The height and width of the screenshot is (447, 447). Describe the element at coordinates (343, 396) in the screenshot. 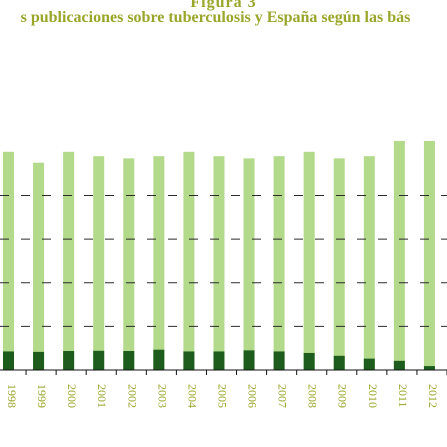

I see `x-tick-label-2009: 2009` at that location.